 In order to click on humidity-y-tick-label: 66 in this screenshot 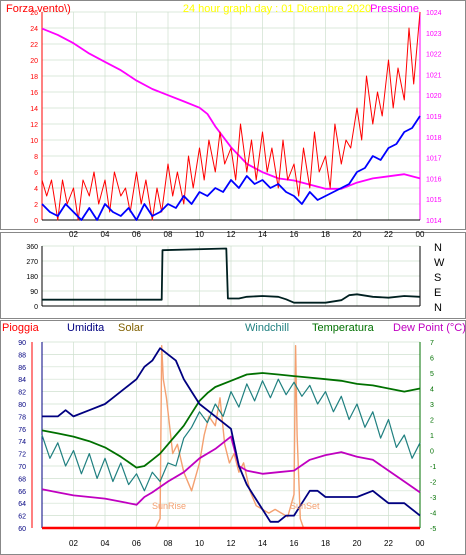, I will do `click(22, 492)`.